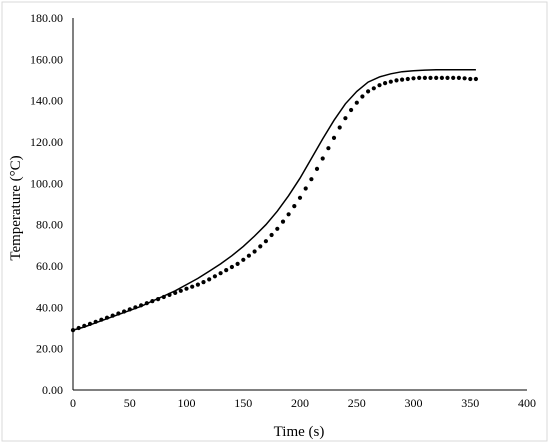 The height and width of the screenshot is (444, 550). Describe the element at coordinates (46, 101) in the screenshot. I see `y-tick-label: 140.00` at that location.